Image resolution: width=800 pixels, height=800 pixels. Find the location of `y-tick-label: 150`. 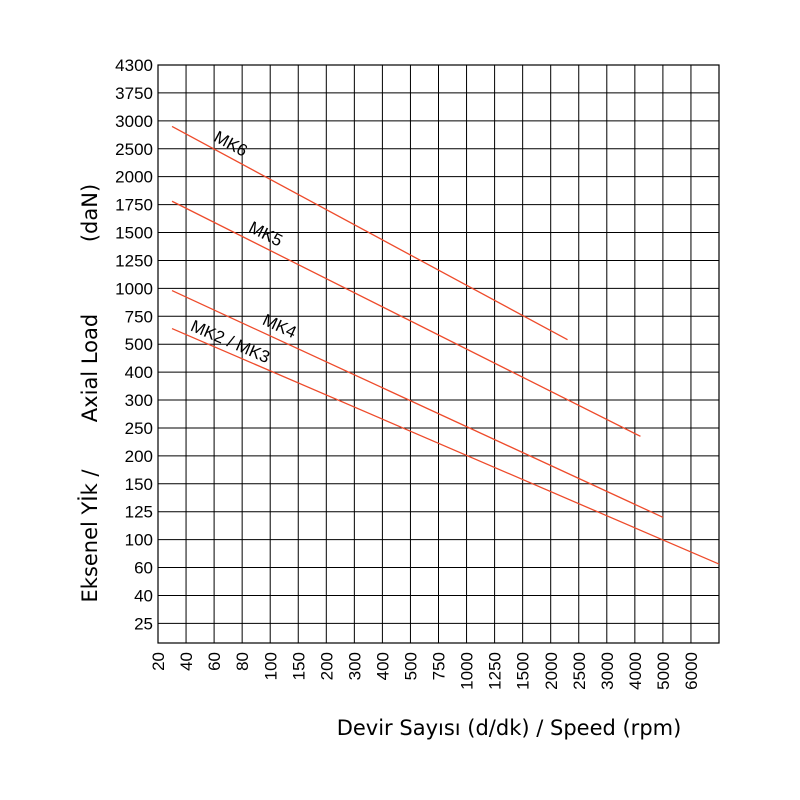

y-tick-label: 150 is located at coordinates (139, 484).